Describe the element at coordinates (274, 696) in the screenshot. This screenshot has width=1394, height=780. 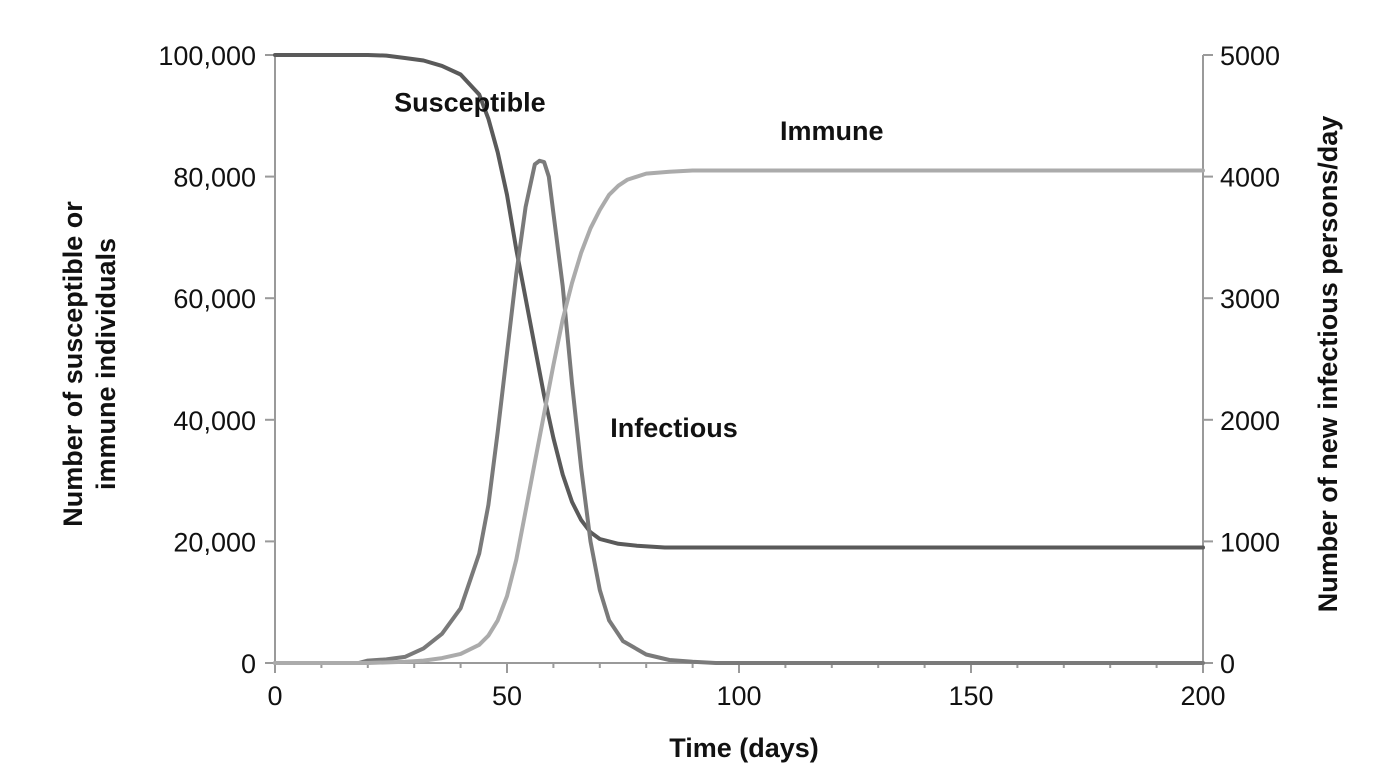
I see `x-tick-label: 0` at that location.